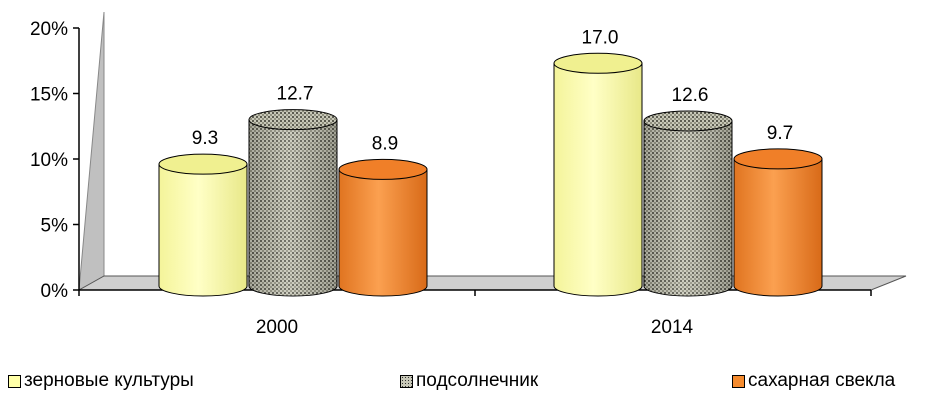 The height and width of the screenshot is (398, 944). I want to click on x-axis-labels: 2000 2014, so click(475, 327).